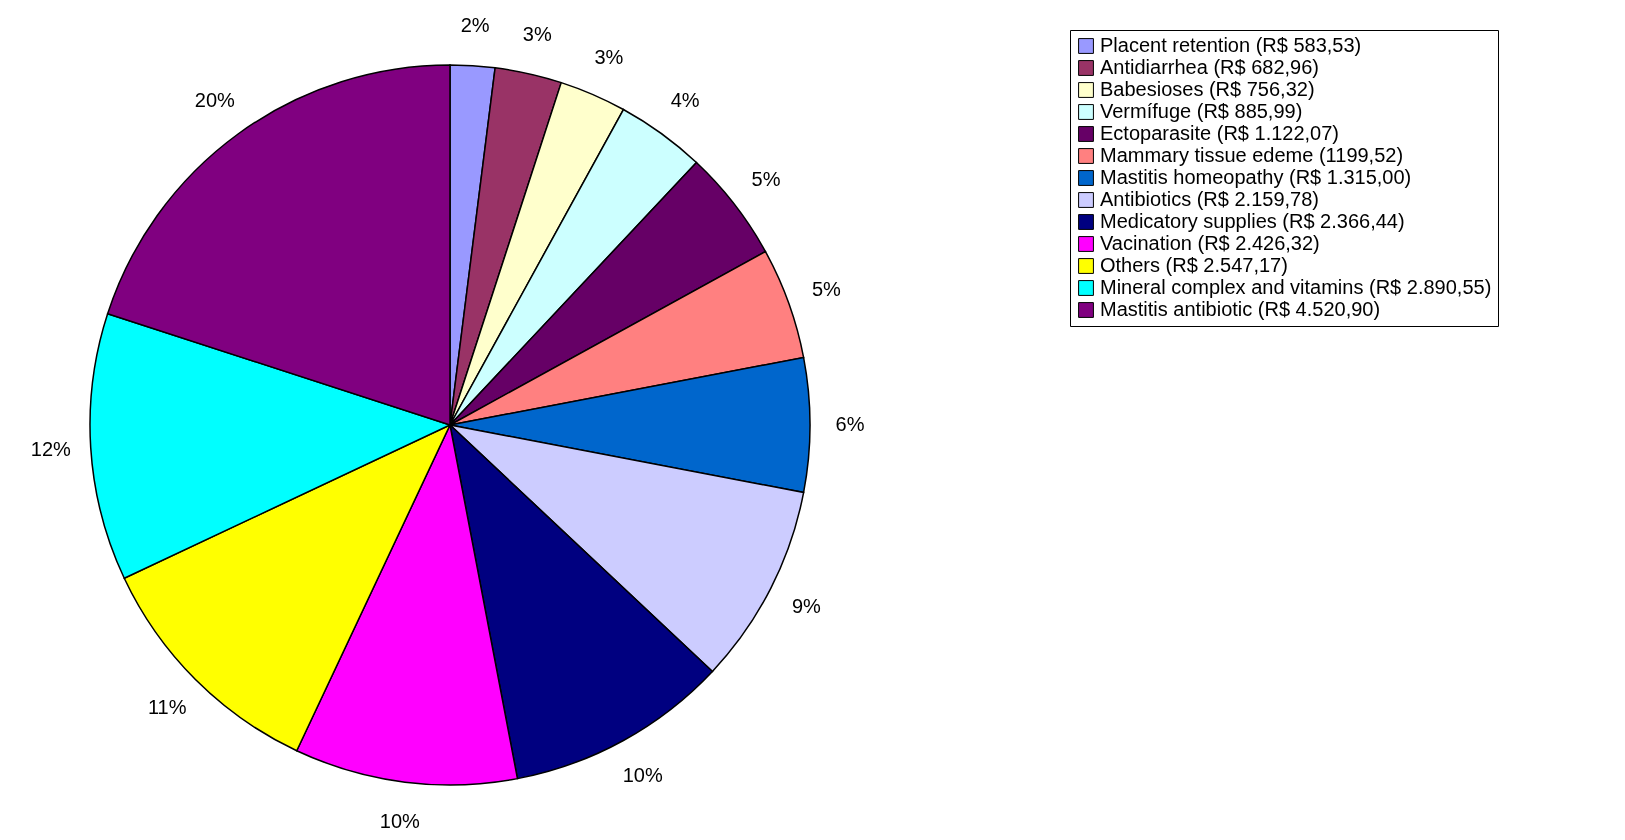 The height and width of the screenshot is (840, 1625). Describe the element at coordinates (51, 449) in the screenshot. I see `data-label: 12%` at that location.